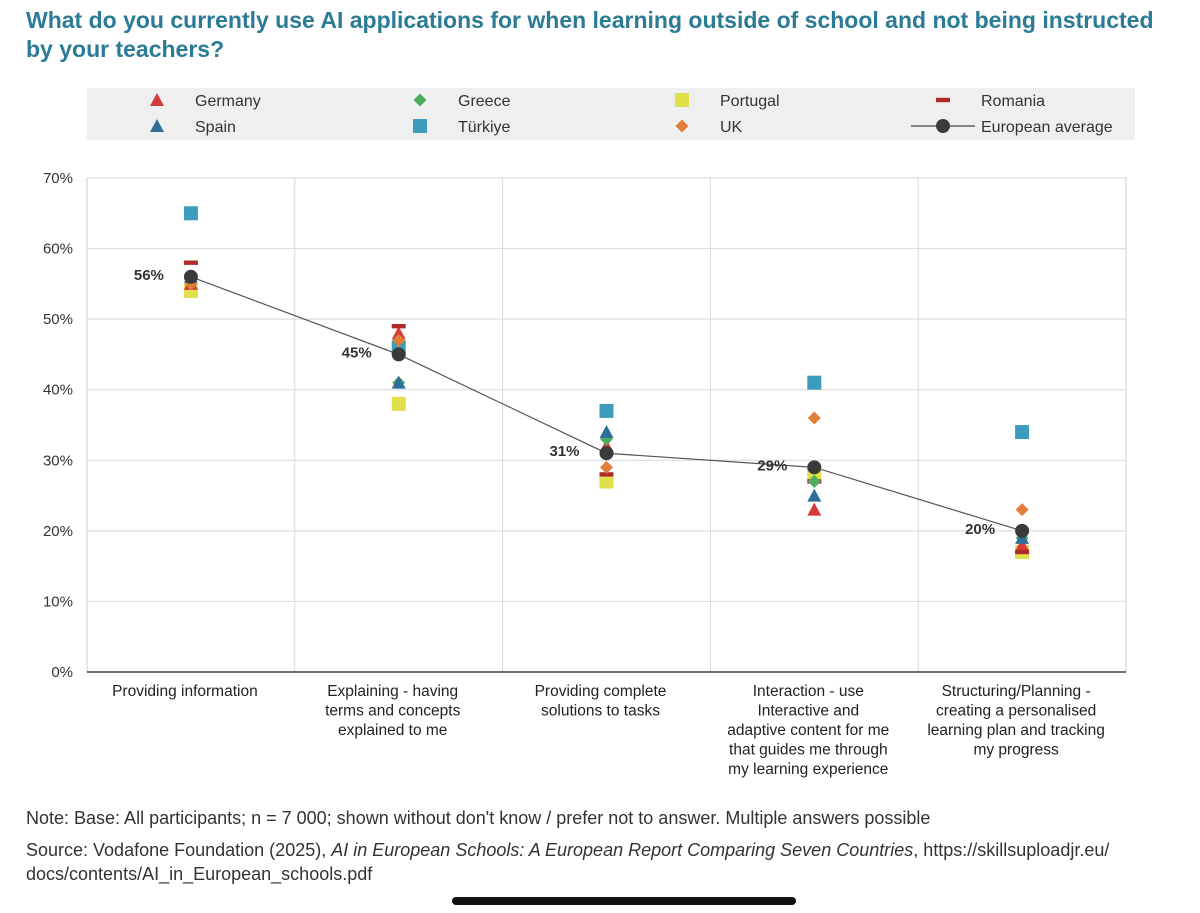 The image size is (1200, 913). I want to click on legend-label: UK, so click(731, 127).